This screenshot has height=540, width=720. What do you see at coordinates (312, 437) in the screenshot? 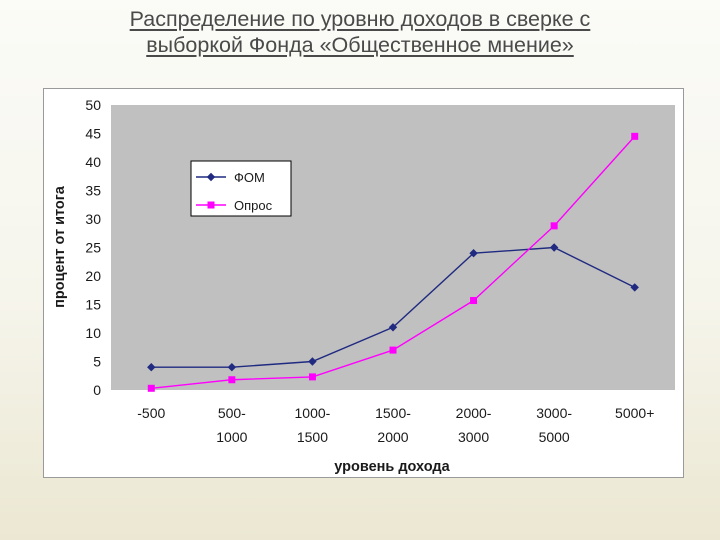
I see `x-tick-label-line-2: 1500` at bounding box center [312, 437].